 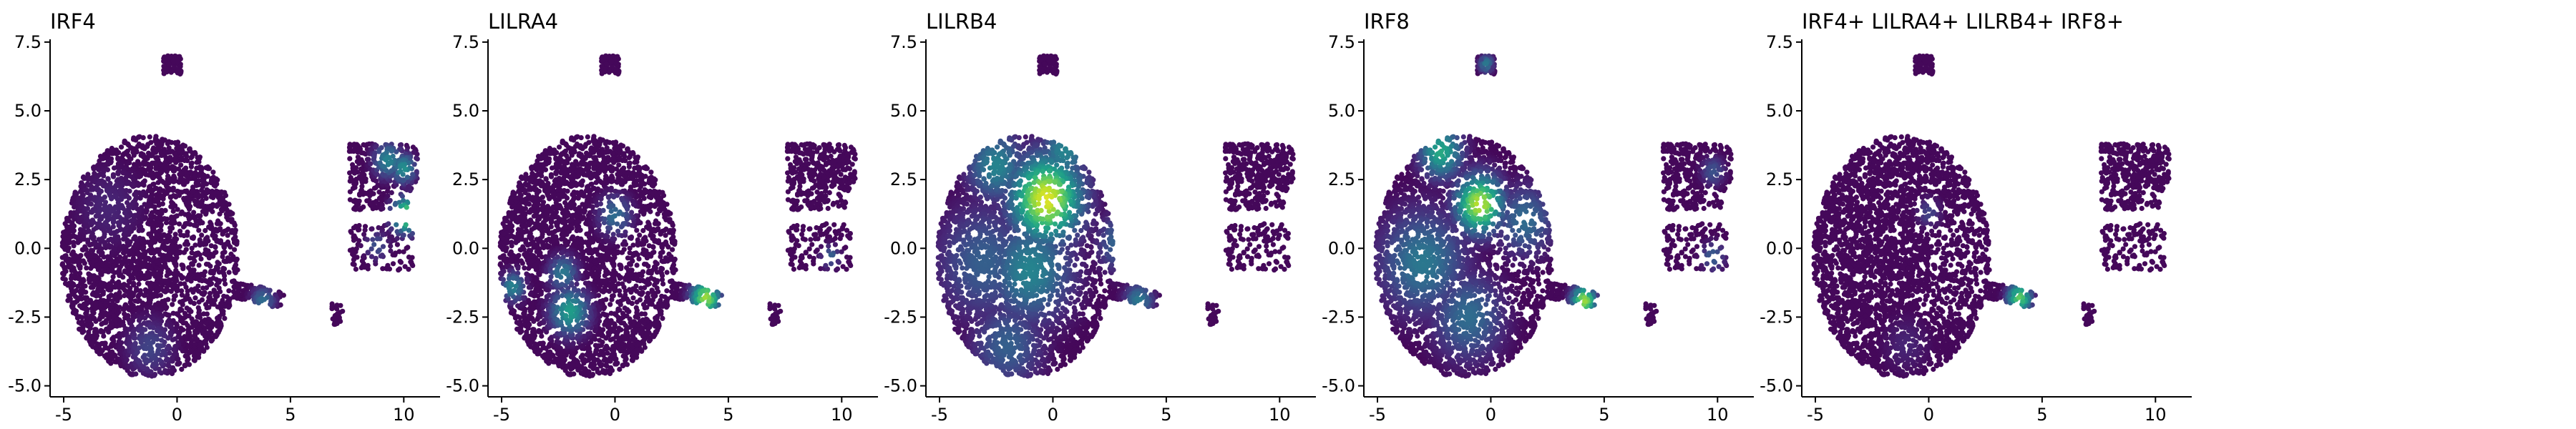 I want to click on point-cloud, so click(x=239, y=216).